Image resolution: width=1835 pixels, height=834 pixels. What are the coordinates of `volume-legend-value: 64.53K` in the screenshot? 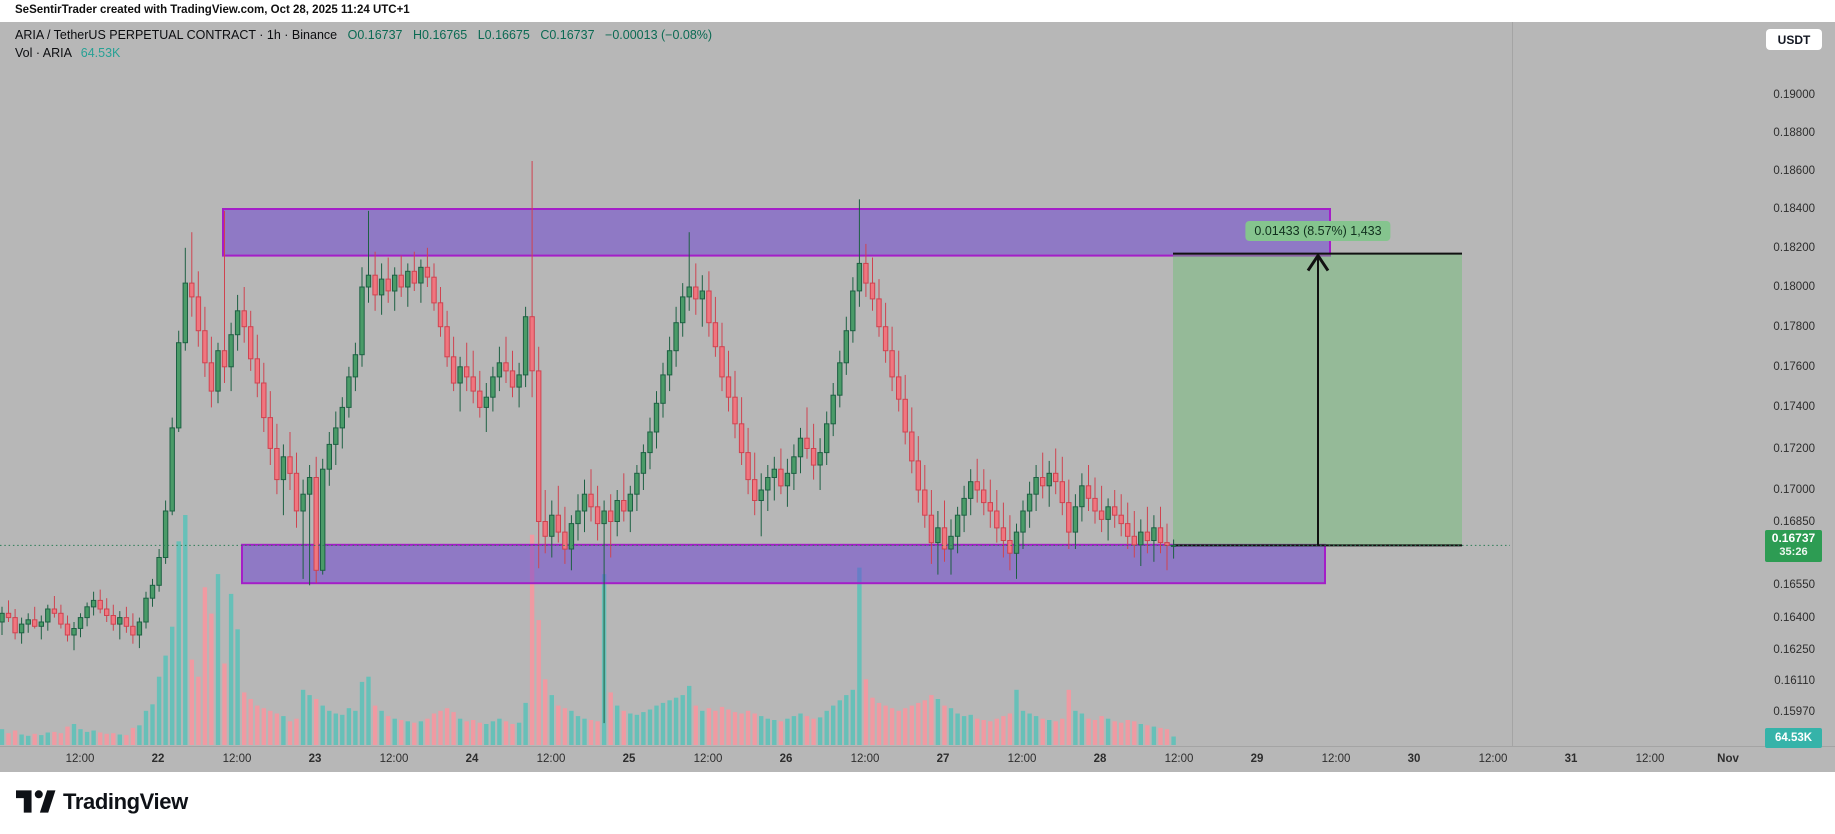 It's located at (100, 53).